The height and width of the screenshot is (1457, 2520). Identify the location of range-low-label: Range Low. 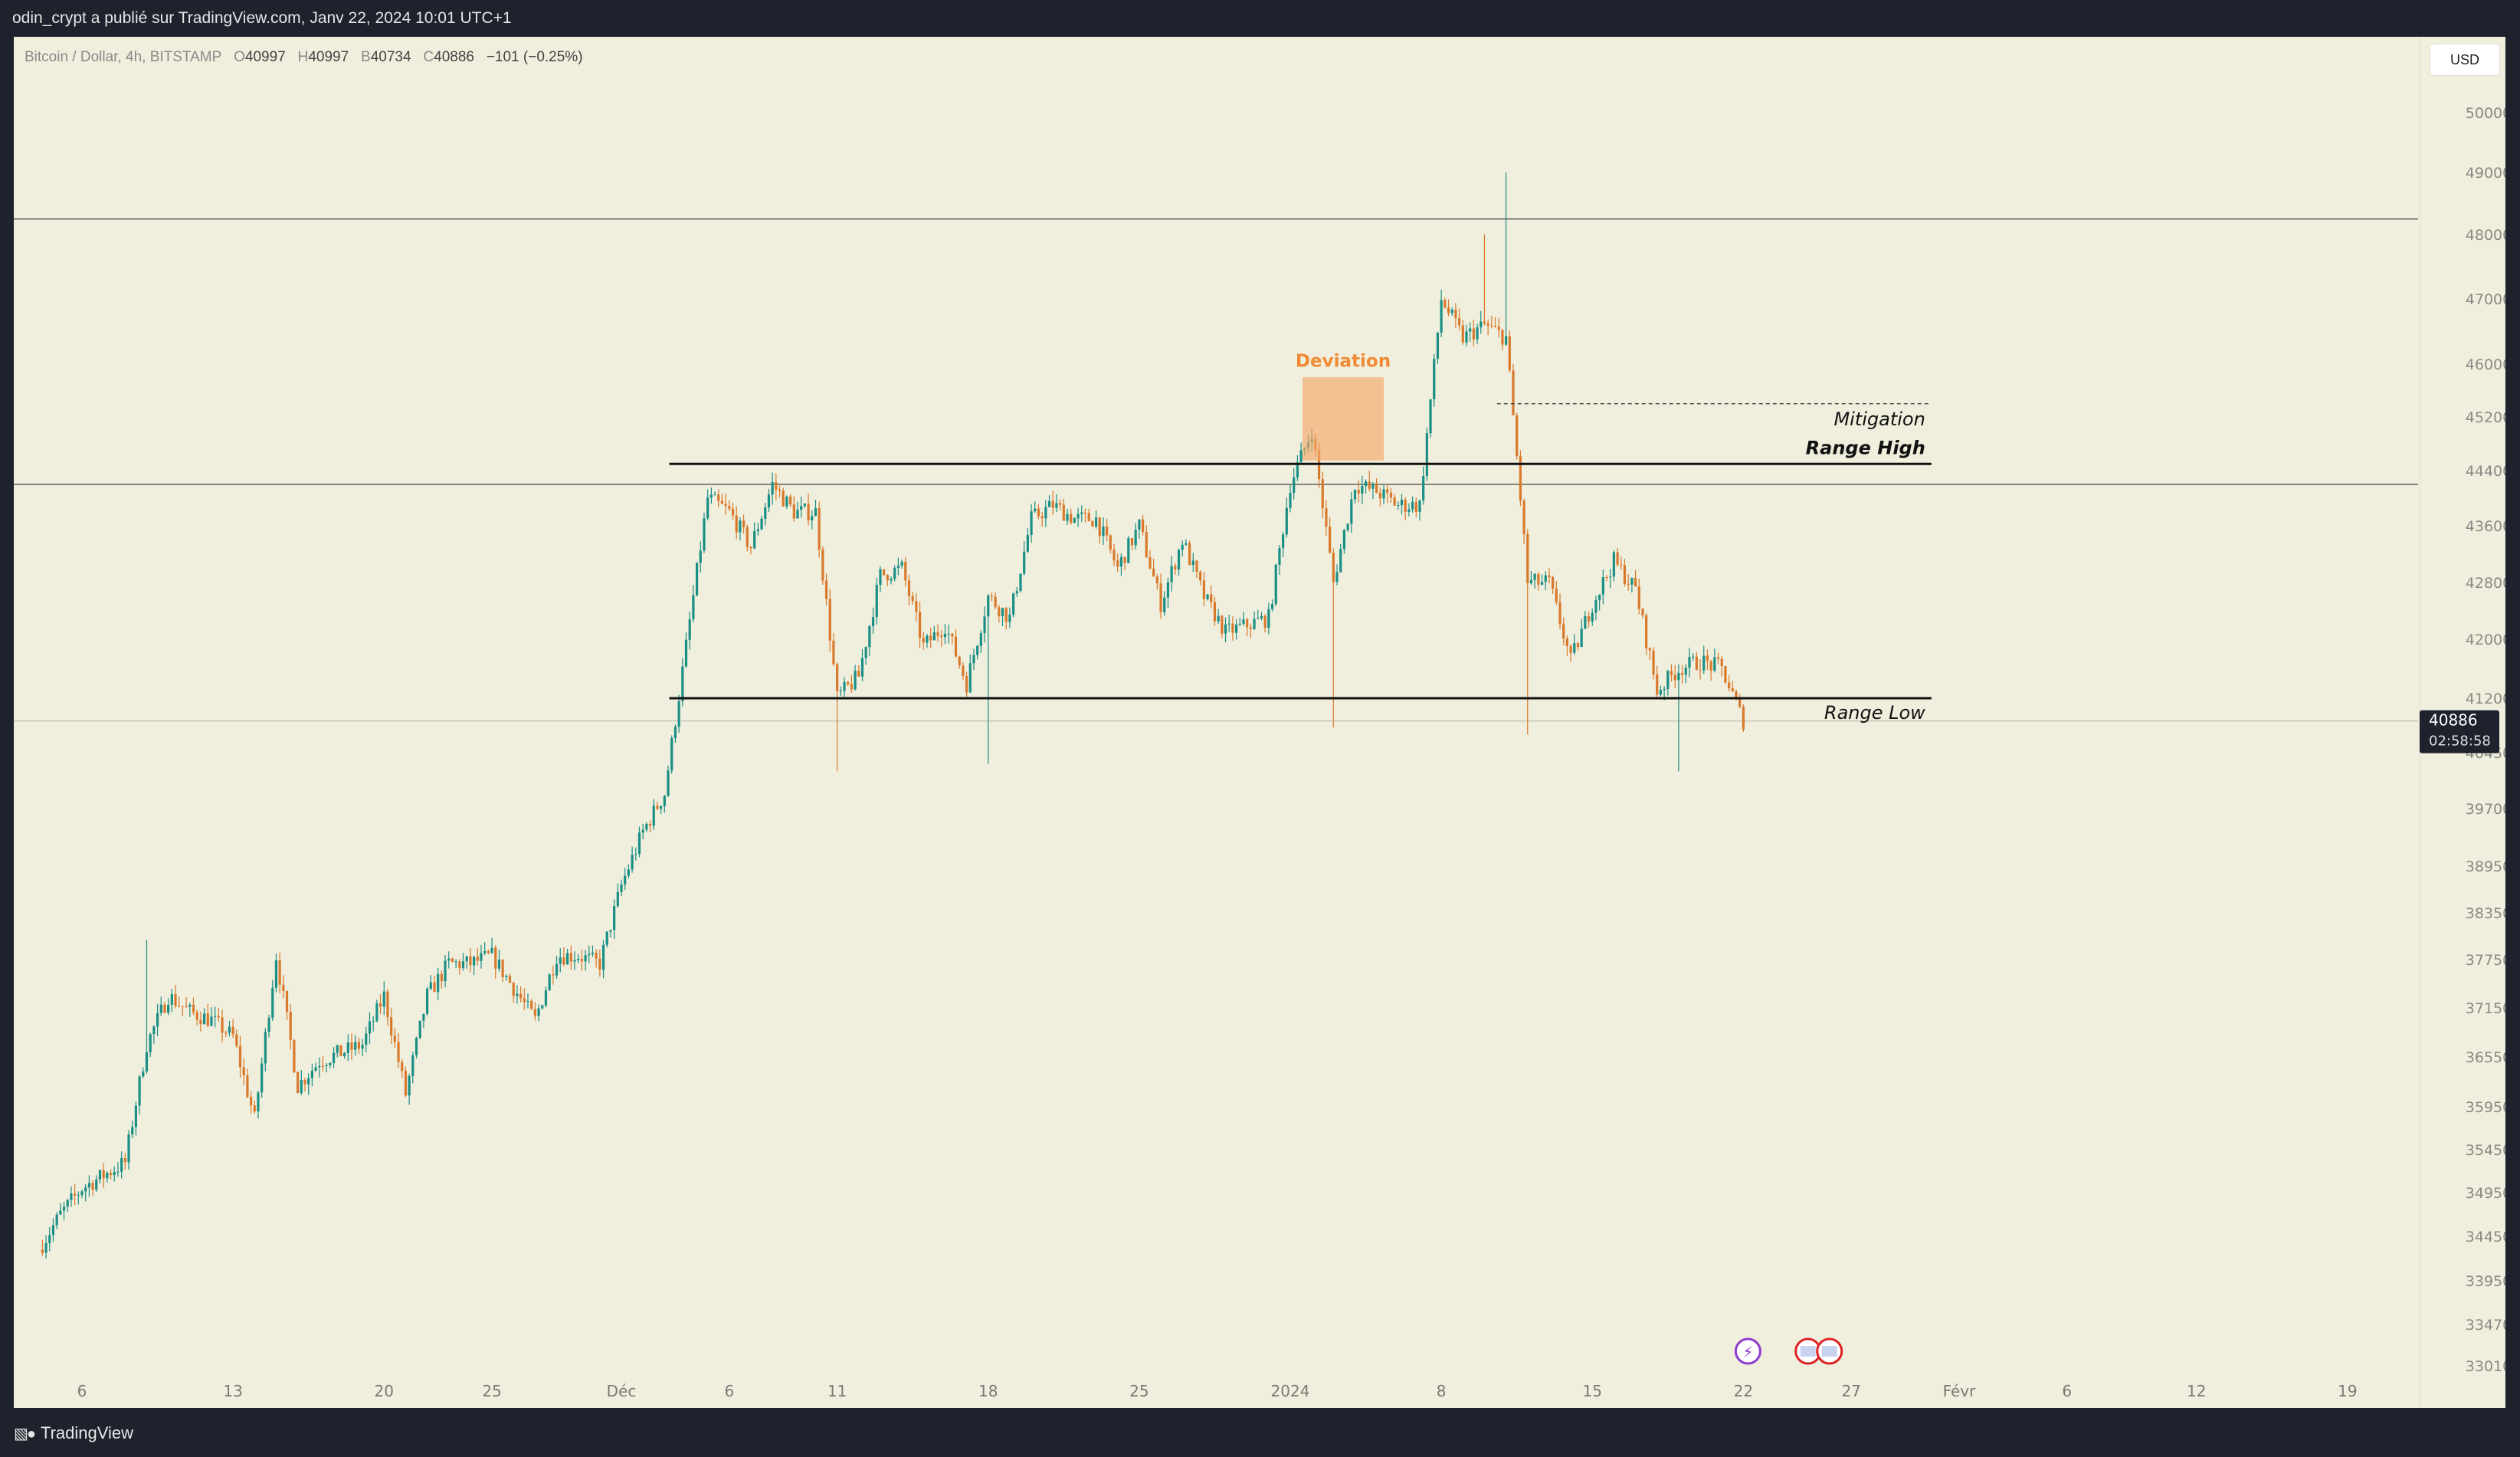
(1875, 713).